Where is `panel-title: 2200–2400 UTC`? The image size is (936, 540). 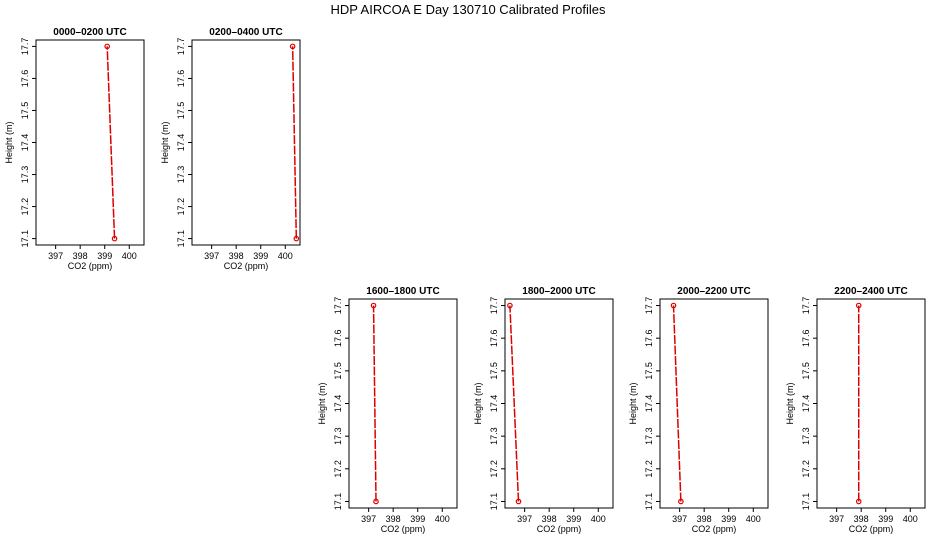
panel-title: 2200–2400 UTC is located at coordinates (870, 291).